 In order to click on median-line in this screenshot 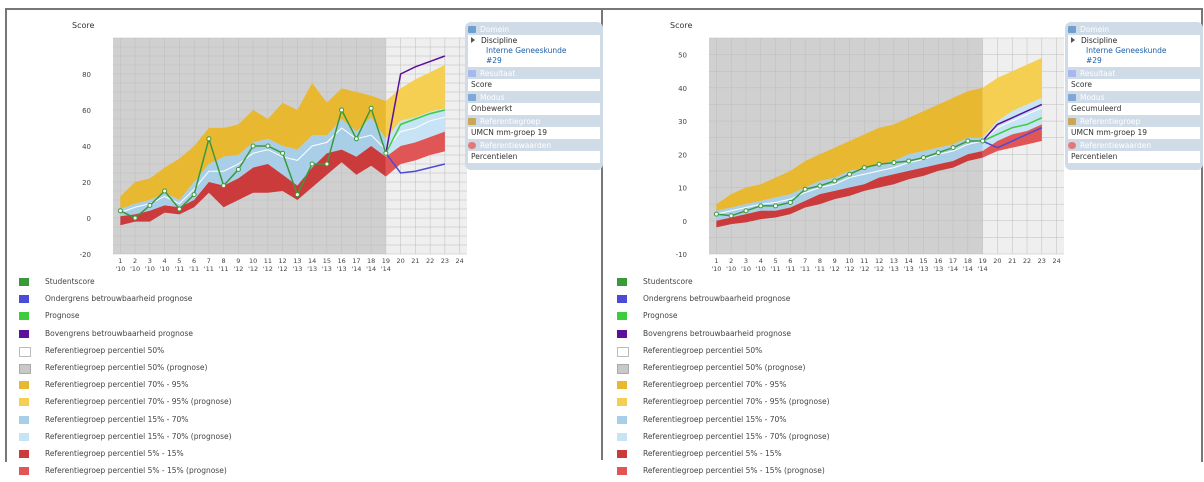, I will do `click(253, 170)`.